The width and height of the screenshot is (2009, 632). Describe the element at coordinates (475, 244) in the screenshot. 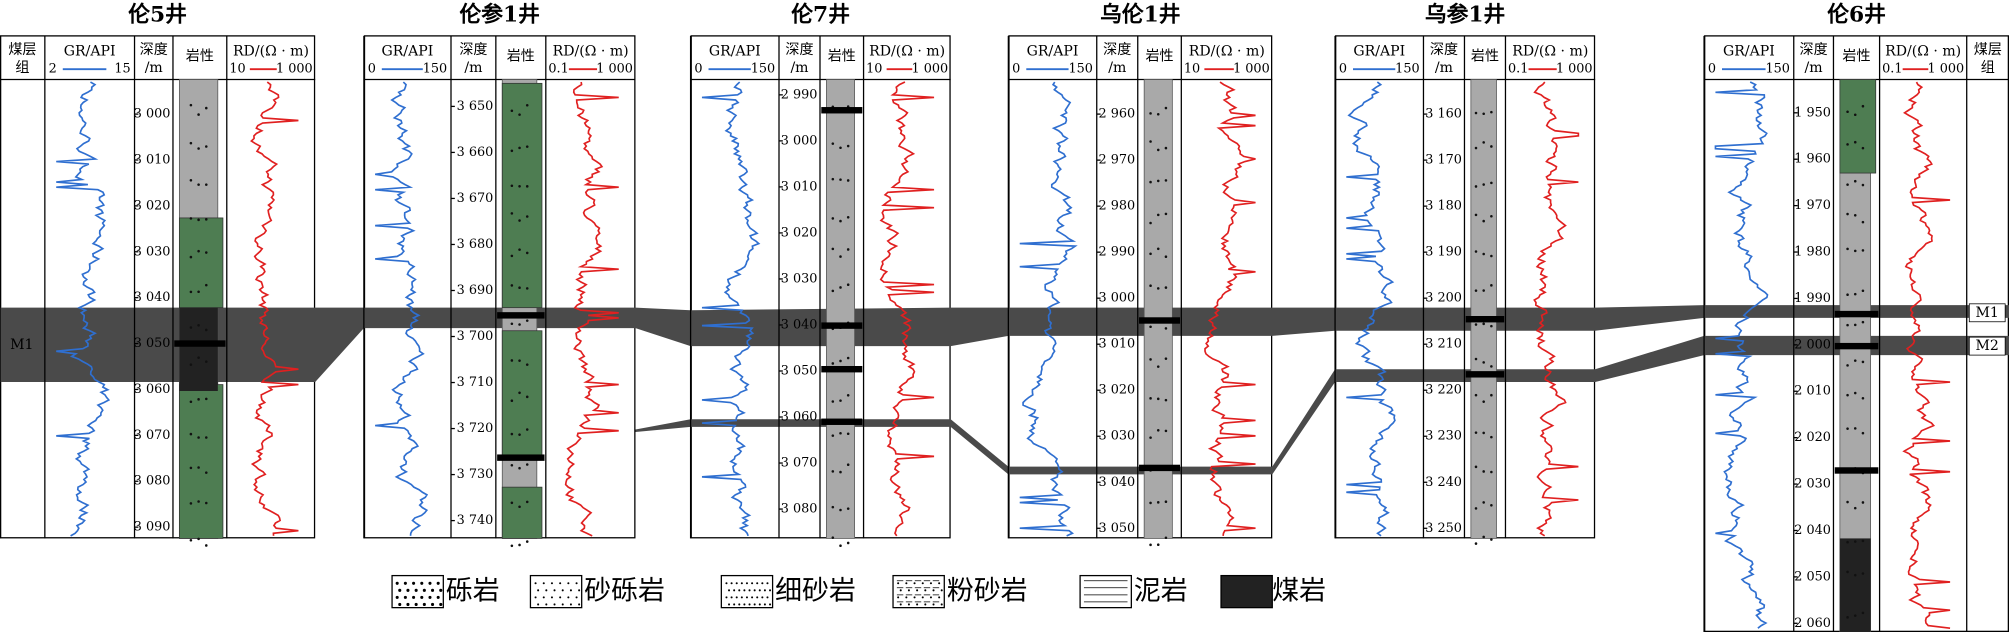

I see `depth-tick-label: 3 680` at that location.